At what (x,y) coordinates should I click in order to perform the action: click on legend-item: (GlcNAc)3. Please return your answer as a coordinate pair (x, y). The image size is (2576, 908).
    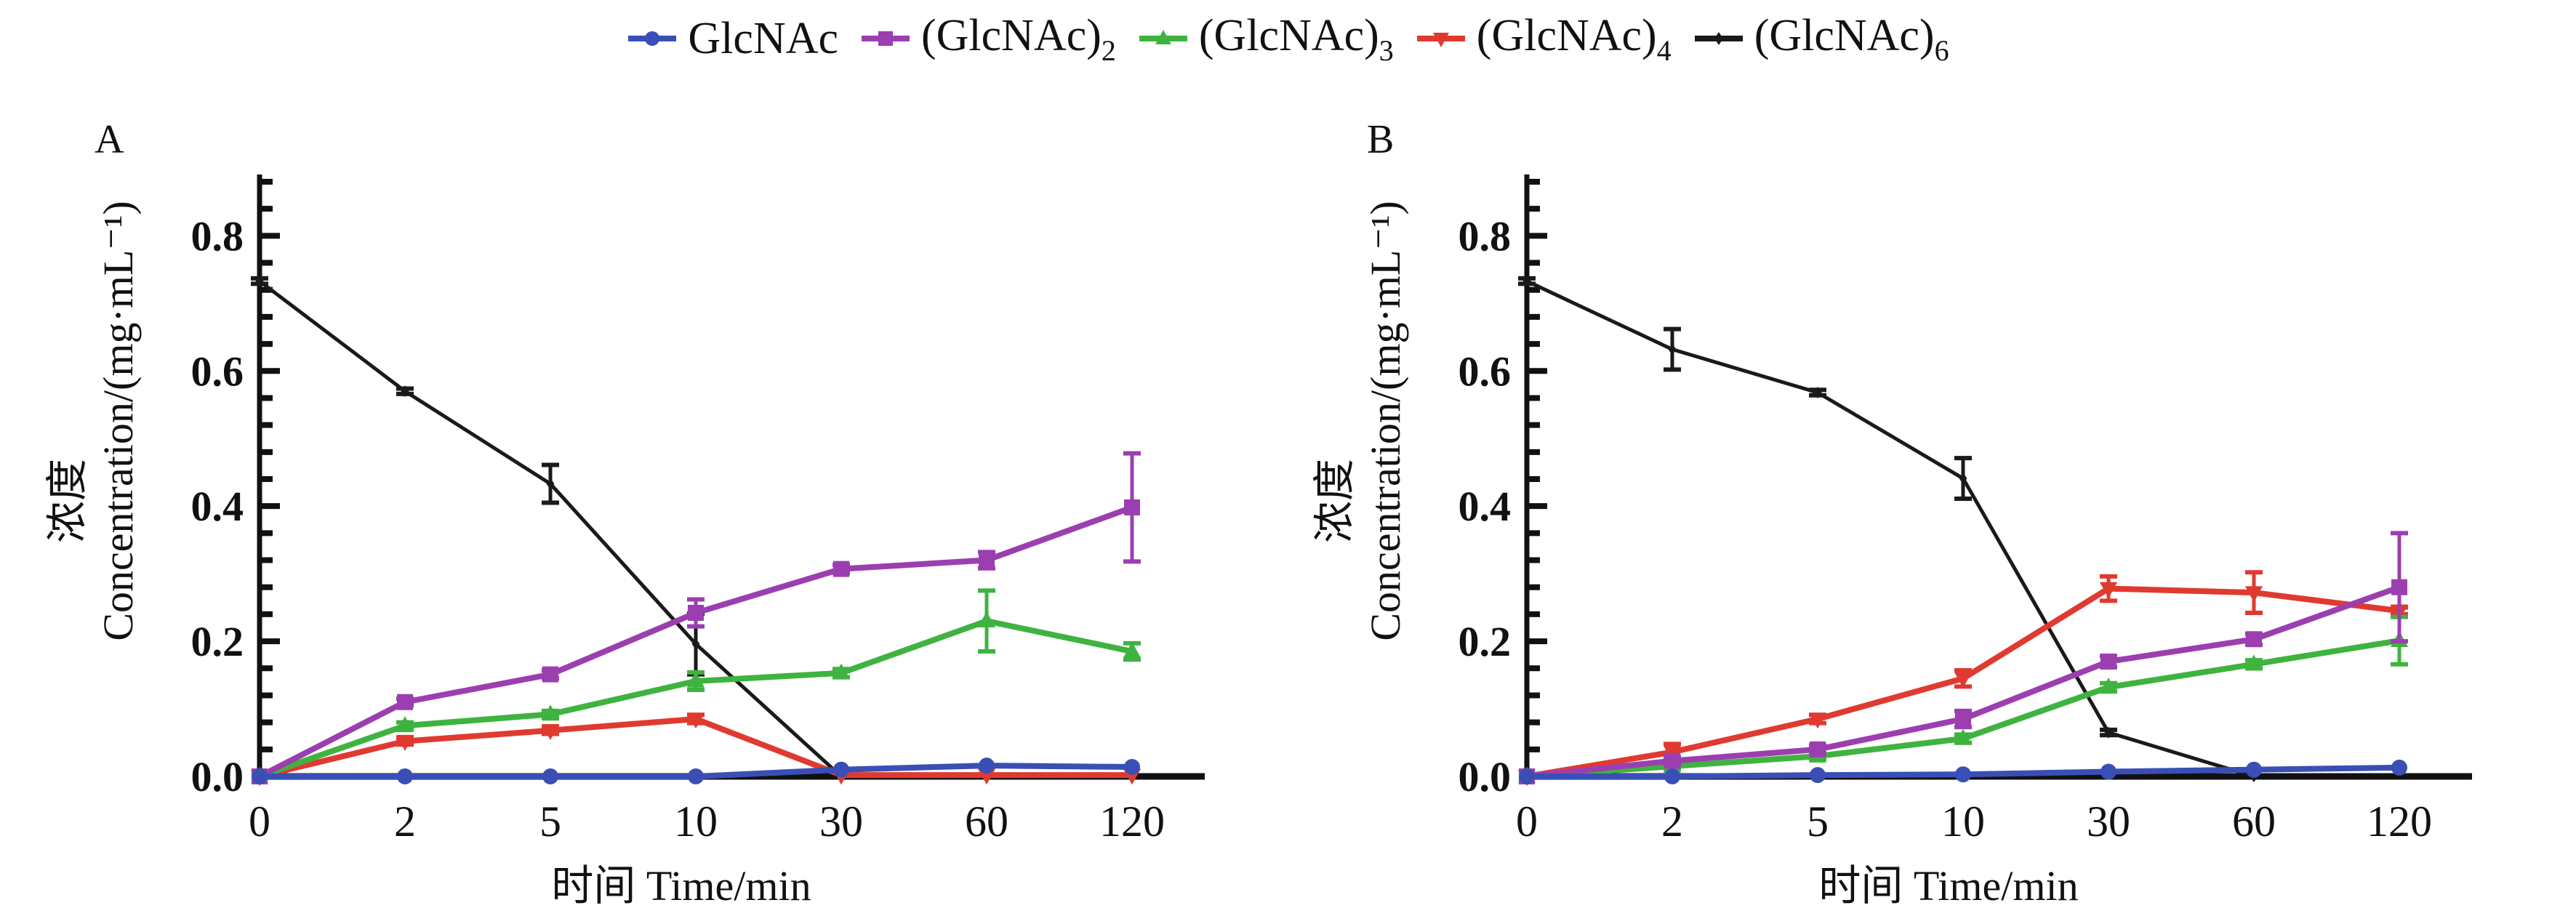
    Looking at the image, I should click on (1266, 39).